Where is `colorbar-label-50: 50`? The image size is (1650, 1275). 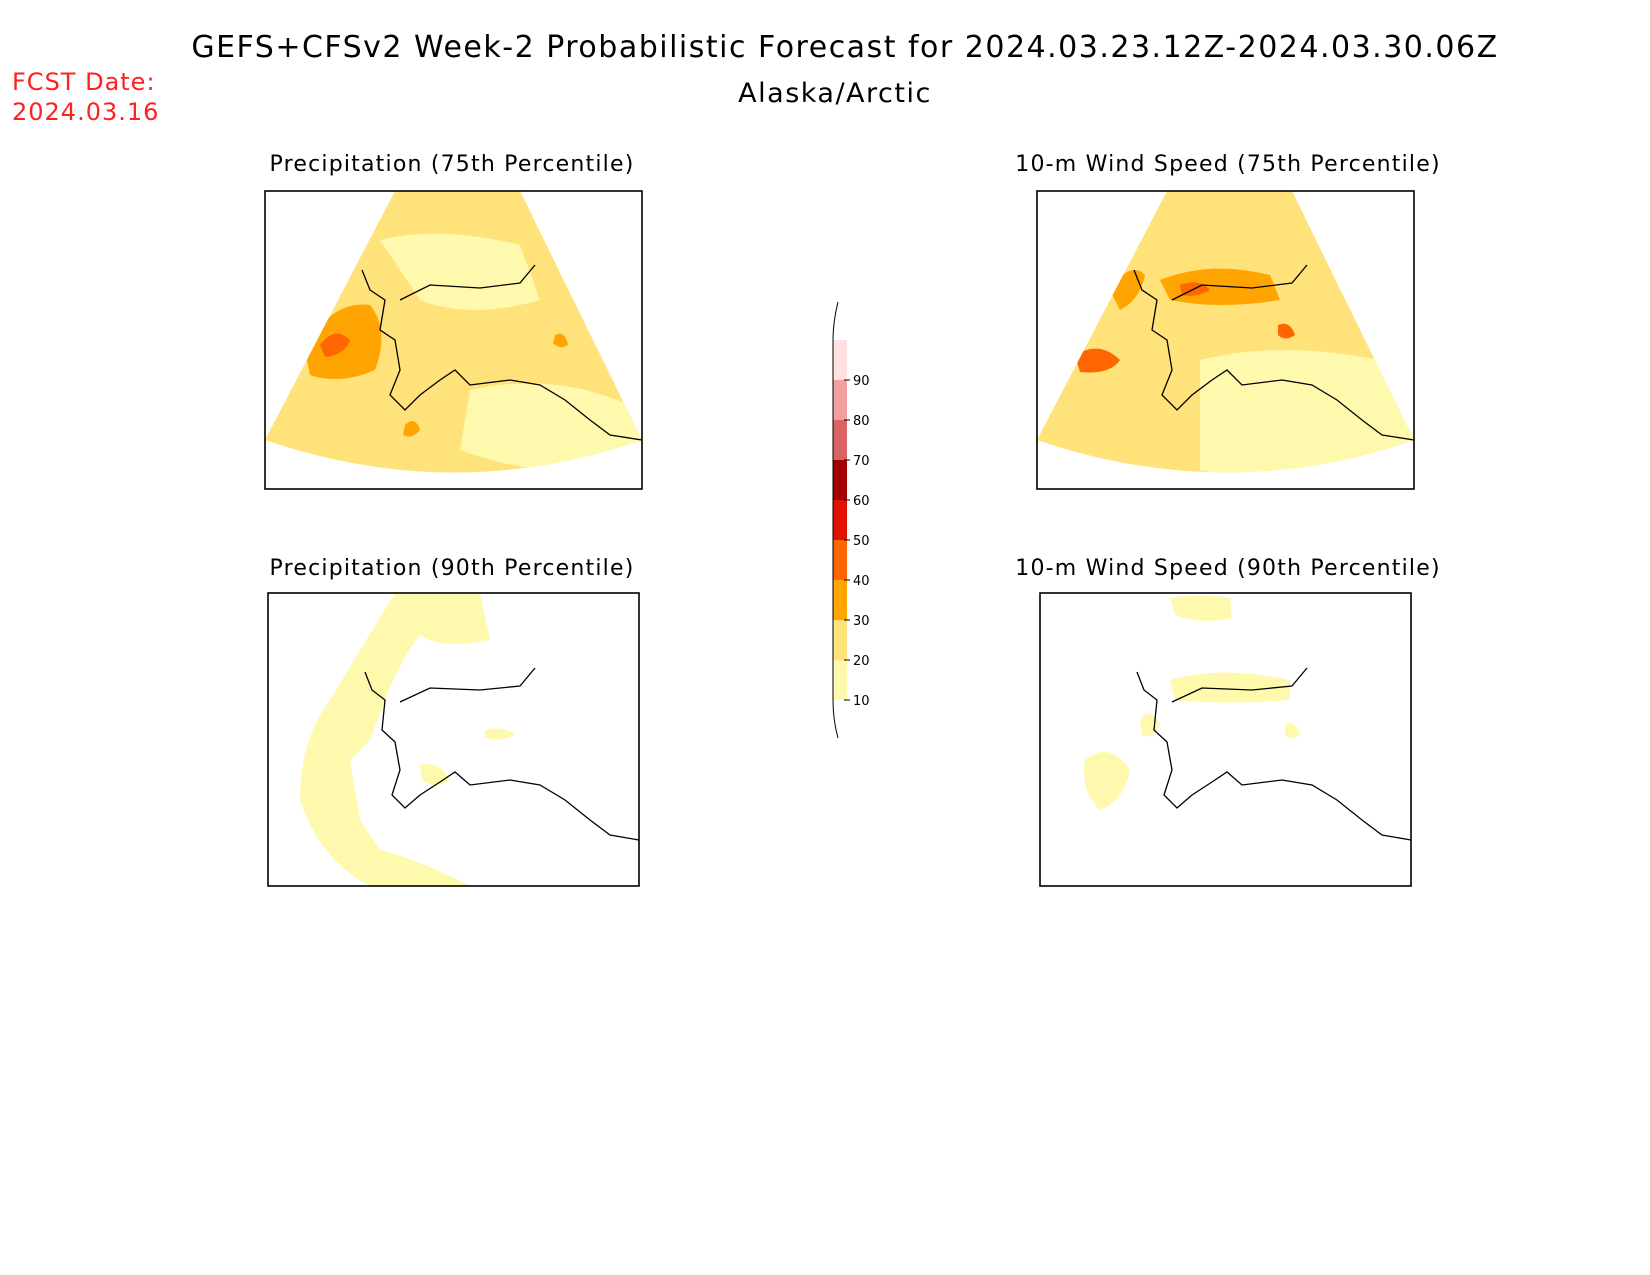 colorbar-label-50: 50 is located at coordinates (861, 541).